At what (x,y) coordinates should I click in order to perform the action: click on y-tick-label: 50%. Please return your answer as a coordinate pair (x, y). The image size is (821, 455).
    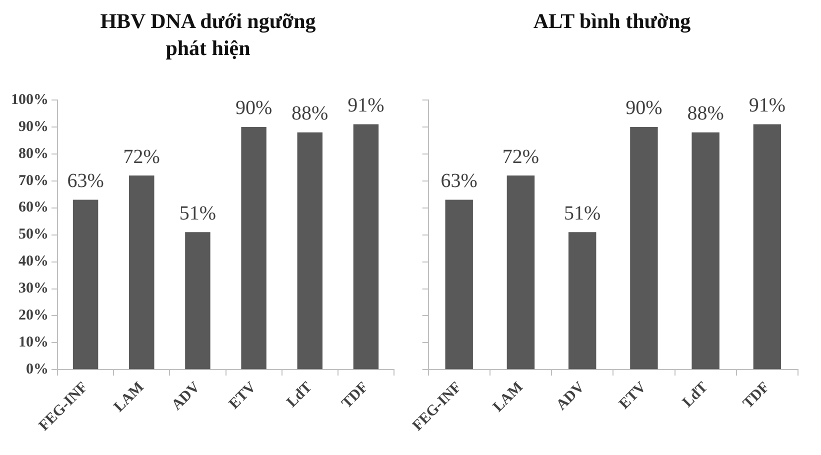
    Looking at the image, I should click on (33, 234).